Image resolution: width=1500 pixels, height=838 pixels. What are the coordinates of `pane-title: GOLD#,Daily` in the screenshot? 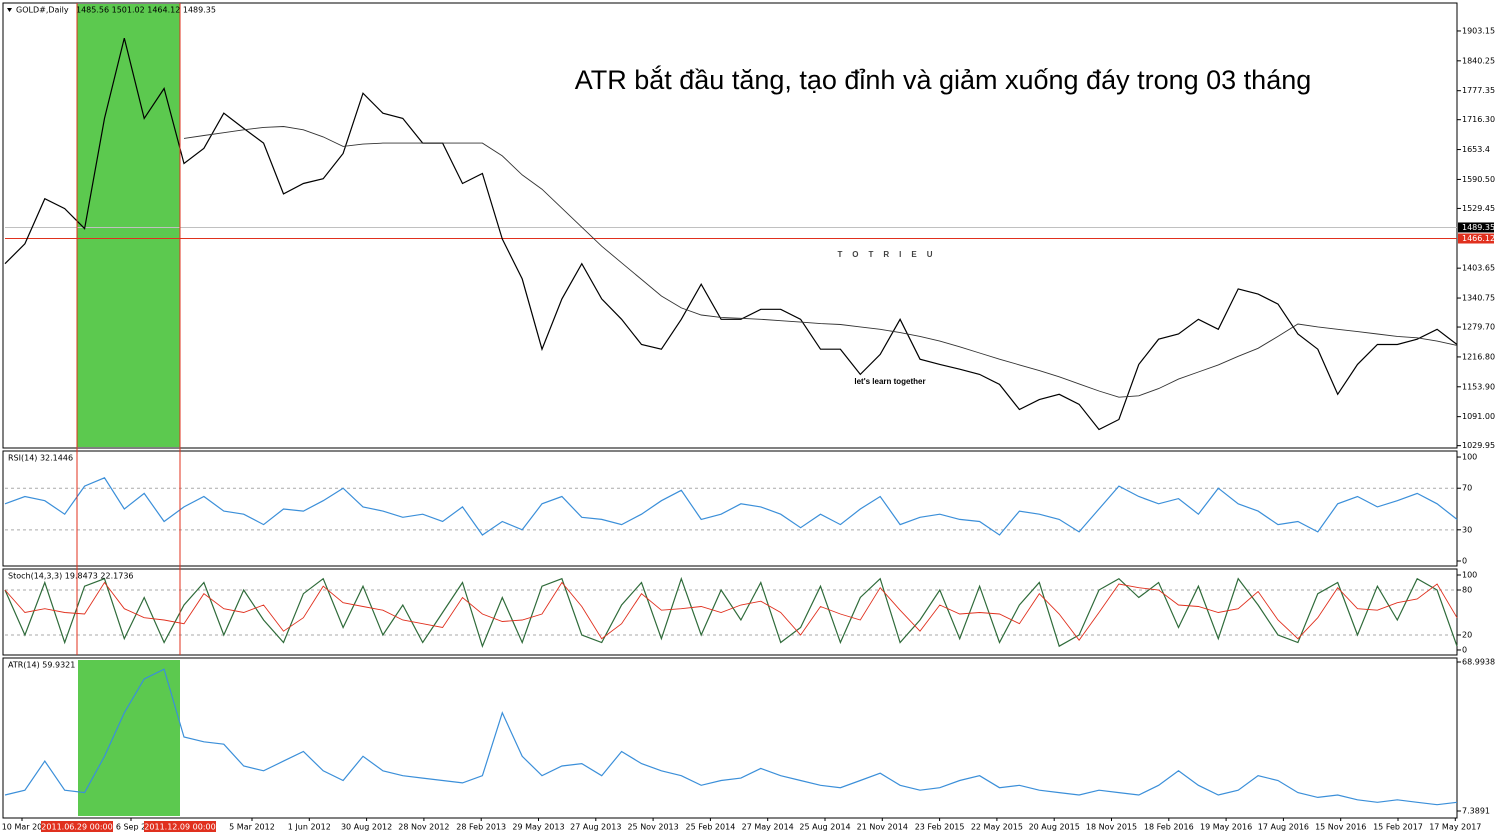 It's located at (42, 10).